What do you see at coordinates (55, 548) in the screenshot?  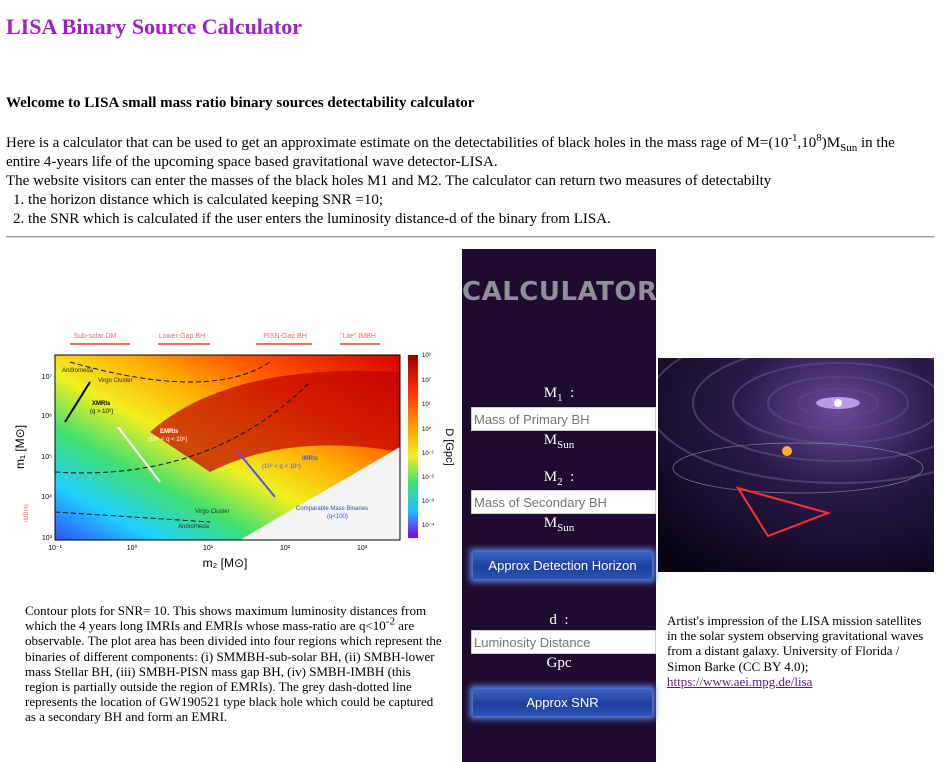 I see `x-tick-label: 10⁻¹` at bounding box center [55, 548].